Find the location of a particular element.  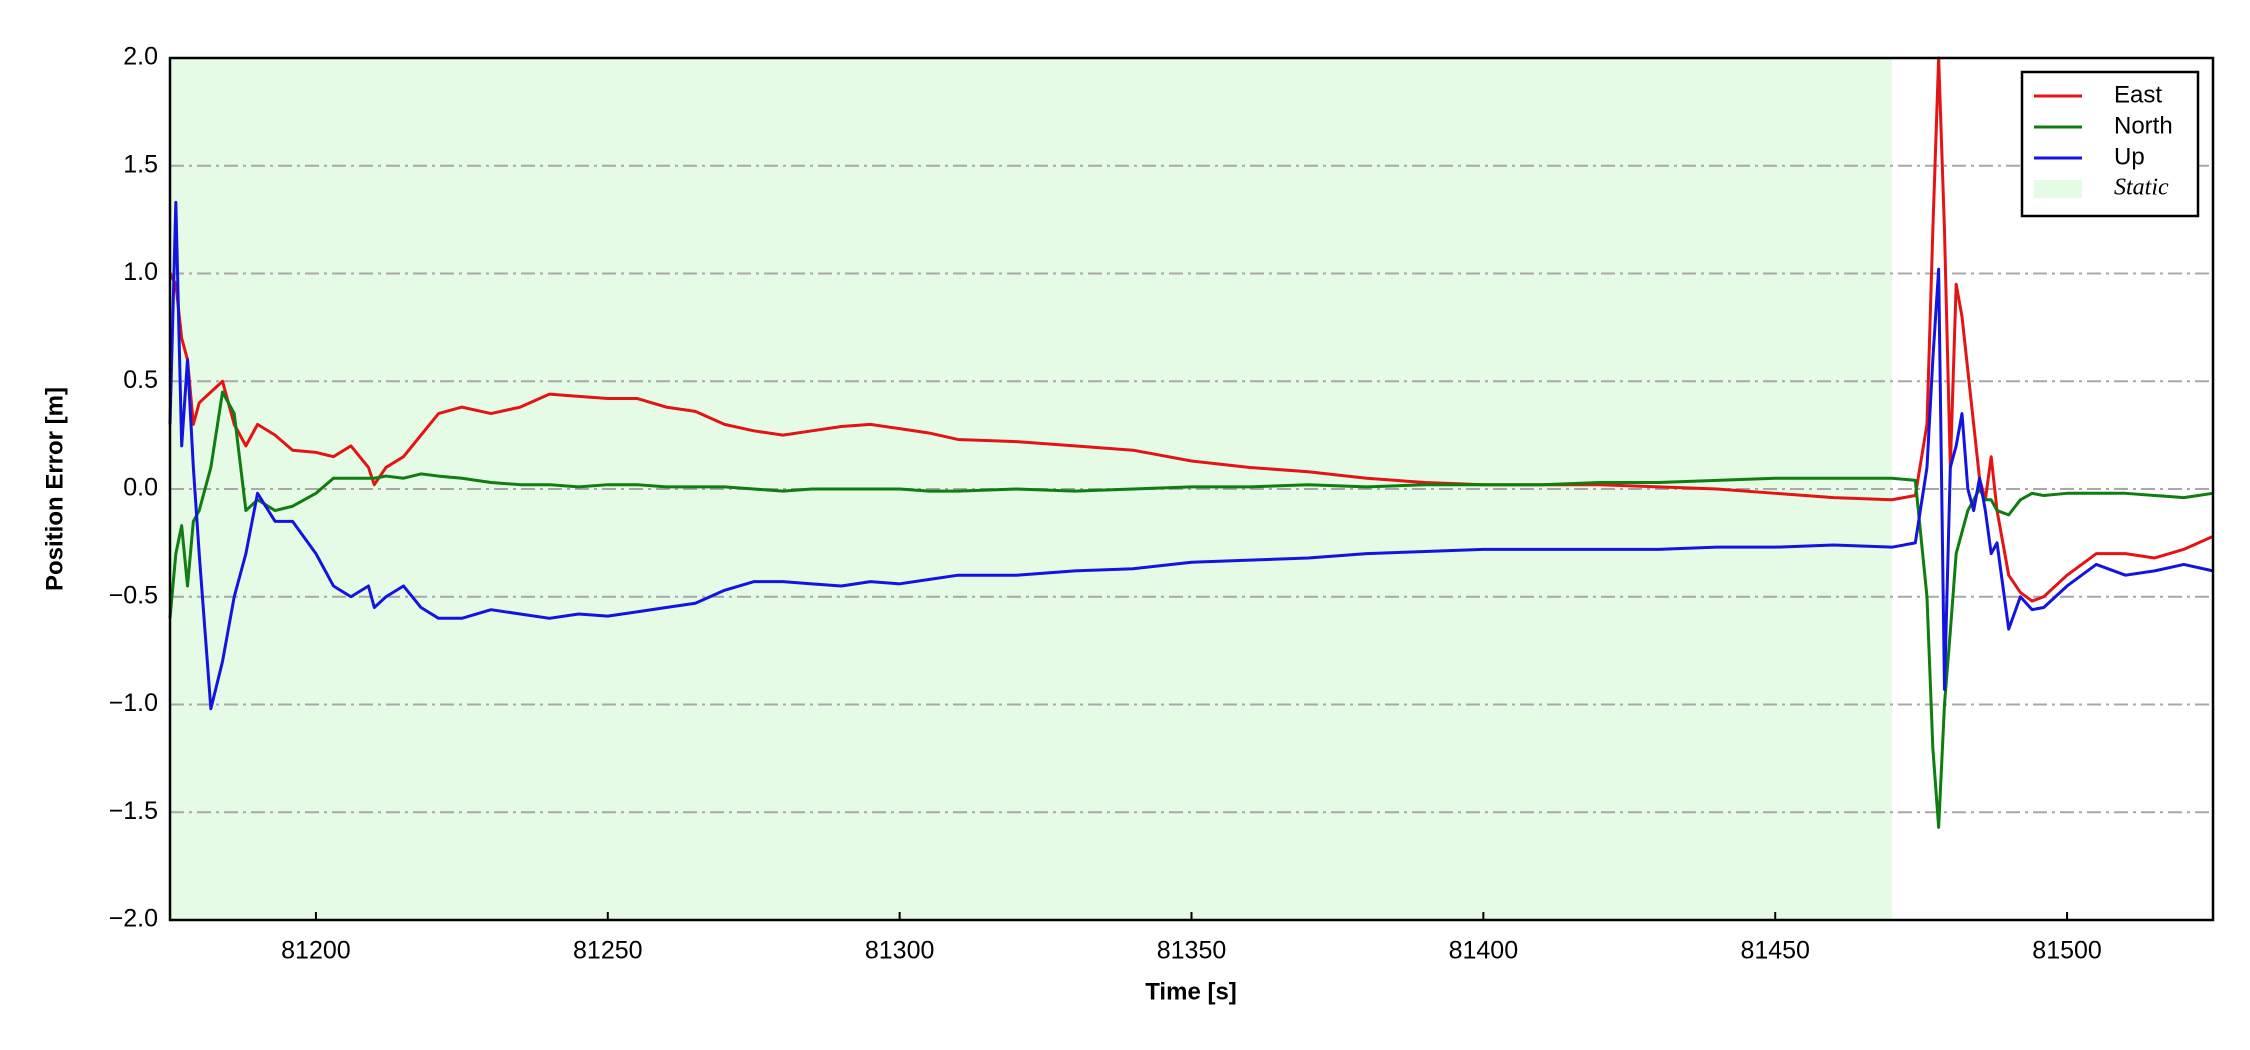

y-tick-label: 1.0 is located at coordinates (140, 272).